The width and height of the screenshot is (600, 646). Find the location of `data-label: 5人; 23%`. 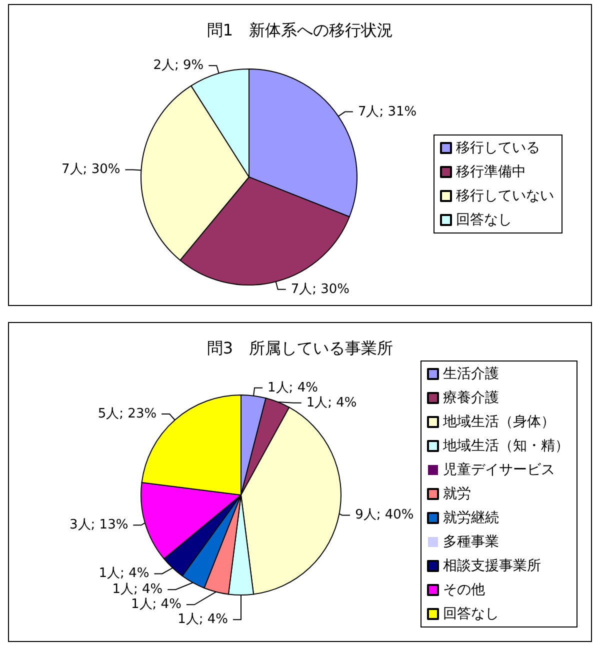

data-label: 5人; 23% is located at coordinates (127, 414).